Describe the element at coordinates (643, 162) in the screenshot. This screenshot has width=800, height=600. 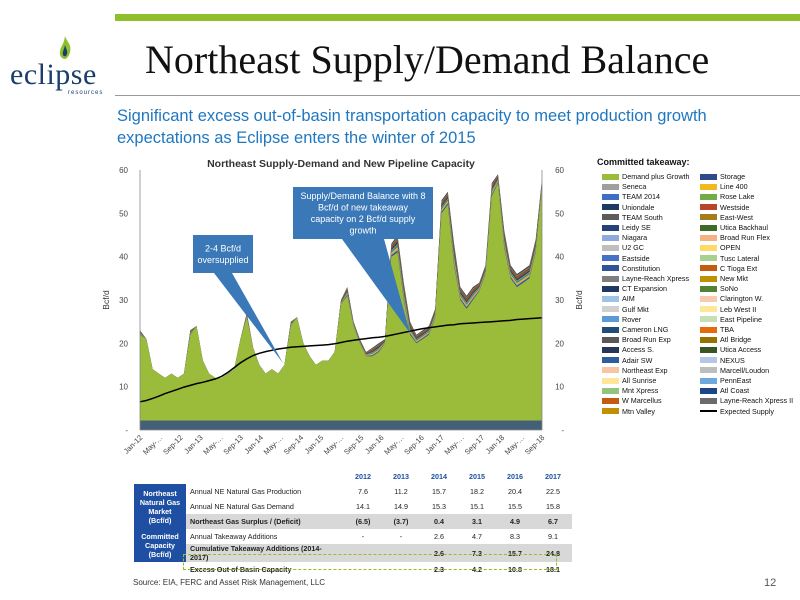
I see `legend-title: Committed takeaway:` at that location.